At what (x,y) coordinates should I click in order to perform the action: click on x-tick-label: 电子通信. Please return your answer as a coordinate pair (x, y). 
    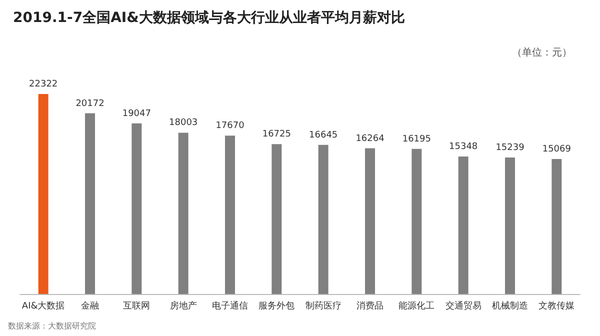
    Looking at the image, I should click on (230, 306).